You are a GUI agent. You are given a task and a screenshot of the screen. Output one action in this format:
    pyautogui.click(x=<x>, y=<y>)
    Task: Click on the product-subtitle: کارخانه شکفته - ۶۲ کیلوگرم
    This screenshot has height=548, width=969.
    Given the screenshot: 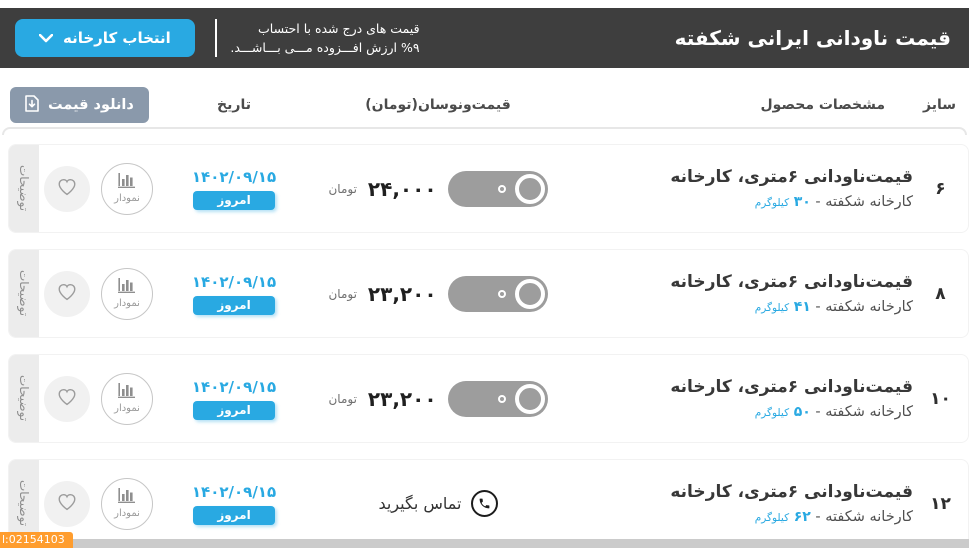 What is the action you would take?
    pyautogui.click(x=740, y=517)
    